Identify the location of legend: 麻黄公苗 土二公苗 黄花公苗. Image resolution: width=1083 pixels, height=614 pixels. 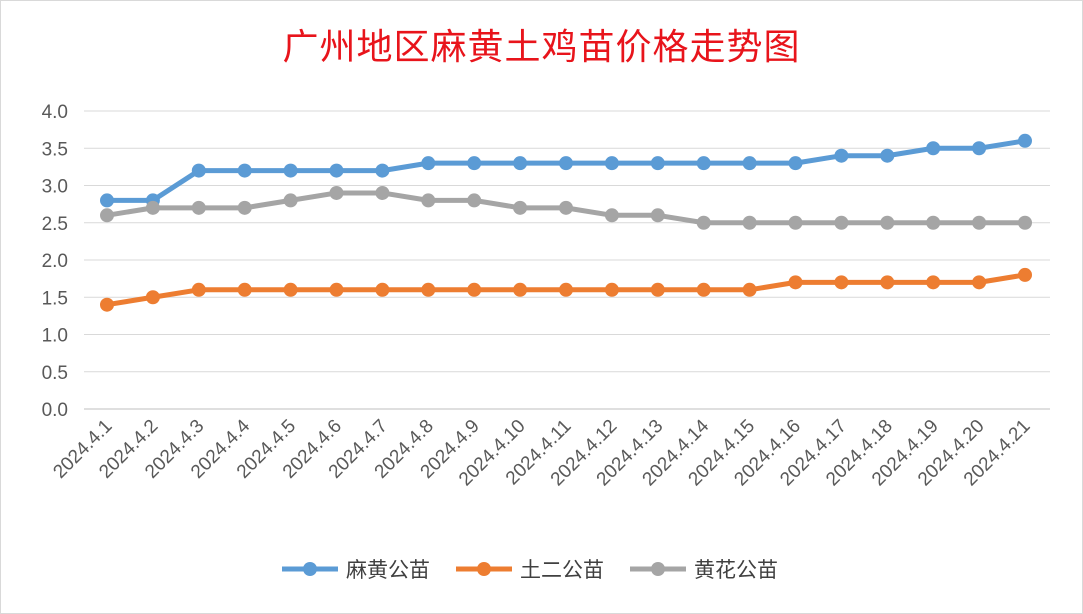
(530, 570).